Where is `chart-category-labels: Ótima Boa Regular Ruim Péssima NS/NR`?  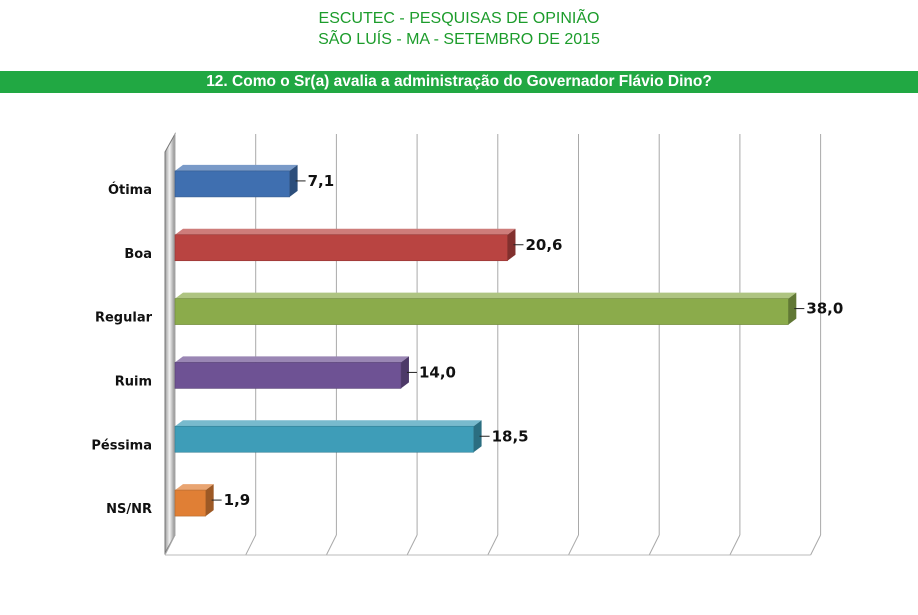
chart-category-labels: Ótima Boa Regular Ruim Péssima NS/NR is located at coordinates (121, 349).